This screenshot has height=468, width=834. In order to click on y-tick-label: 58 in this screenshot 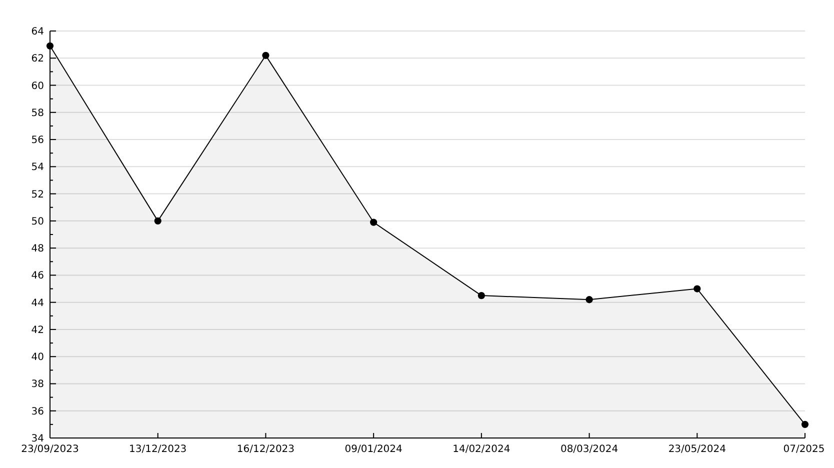, I will do `click(37, 113)`.